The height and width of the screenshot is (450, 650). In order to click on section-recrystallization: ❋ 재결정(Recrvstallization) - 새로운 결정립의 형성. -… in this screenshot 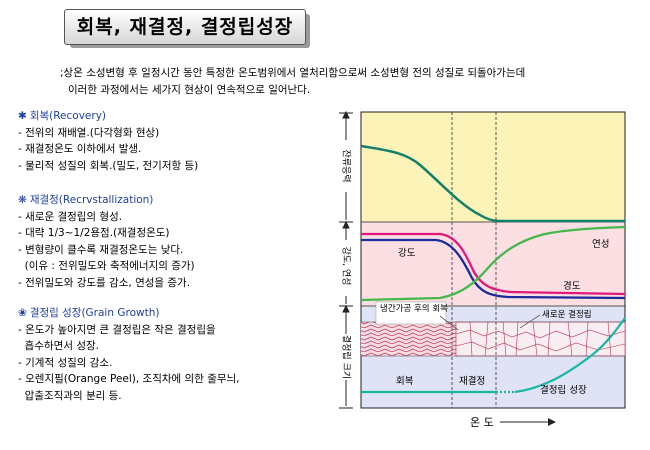, I will do `click(106, 241)`.